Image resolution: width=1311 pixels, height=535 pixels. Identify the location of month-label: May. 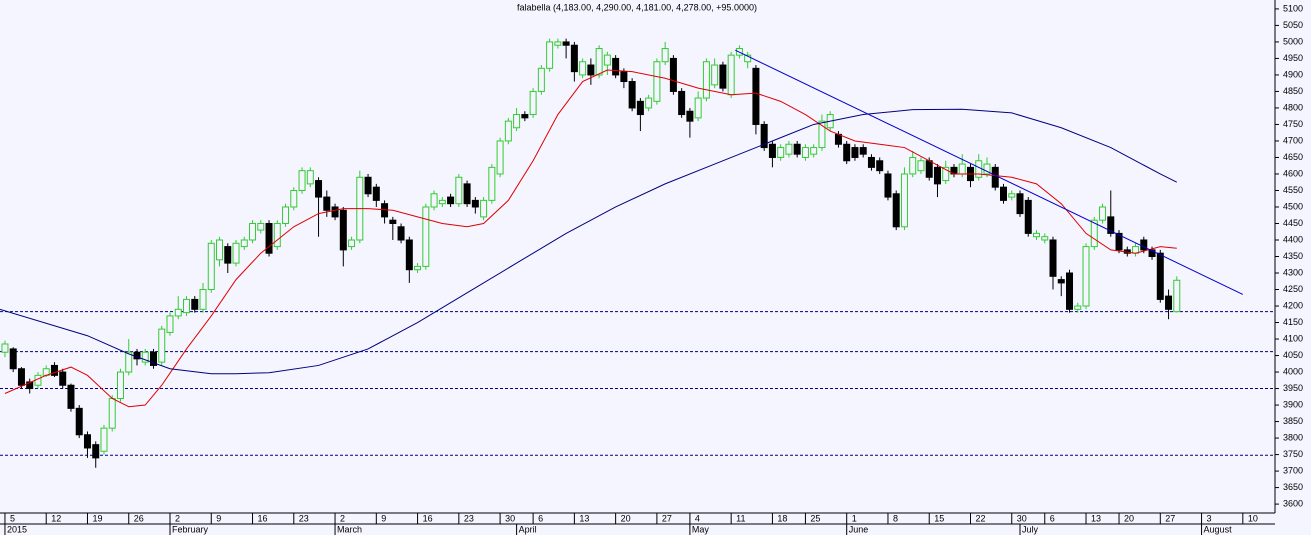
(701, 529).